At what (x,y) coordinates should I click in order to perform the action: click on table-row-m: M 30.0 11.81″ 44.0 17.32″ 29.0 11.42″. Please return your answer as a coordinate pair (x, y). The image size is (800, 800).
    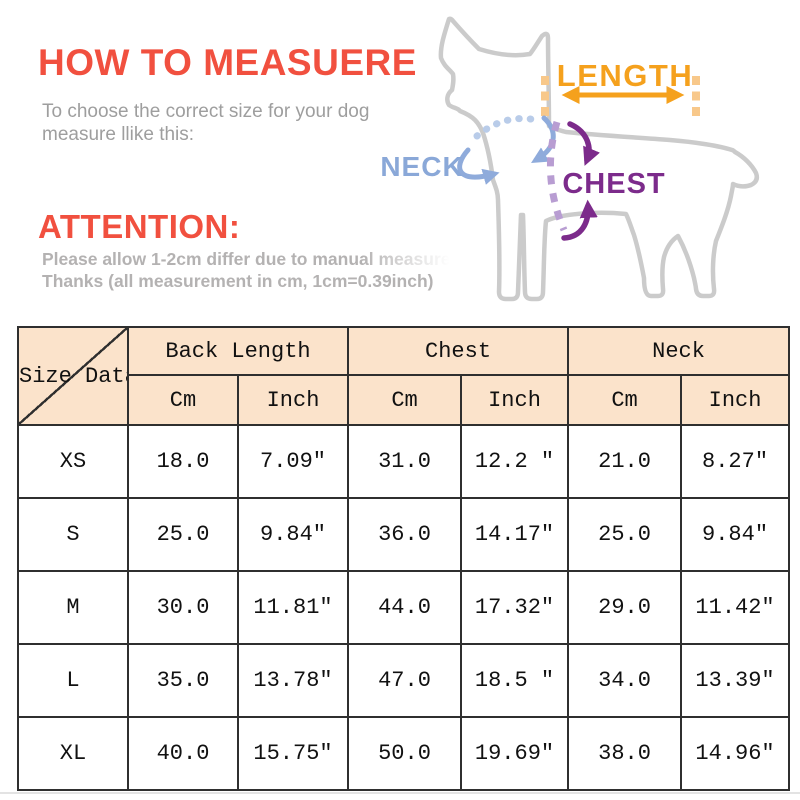
    Looking at the image, I should click on (404, 607).